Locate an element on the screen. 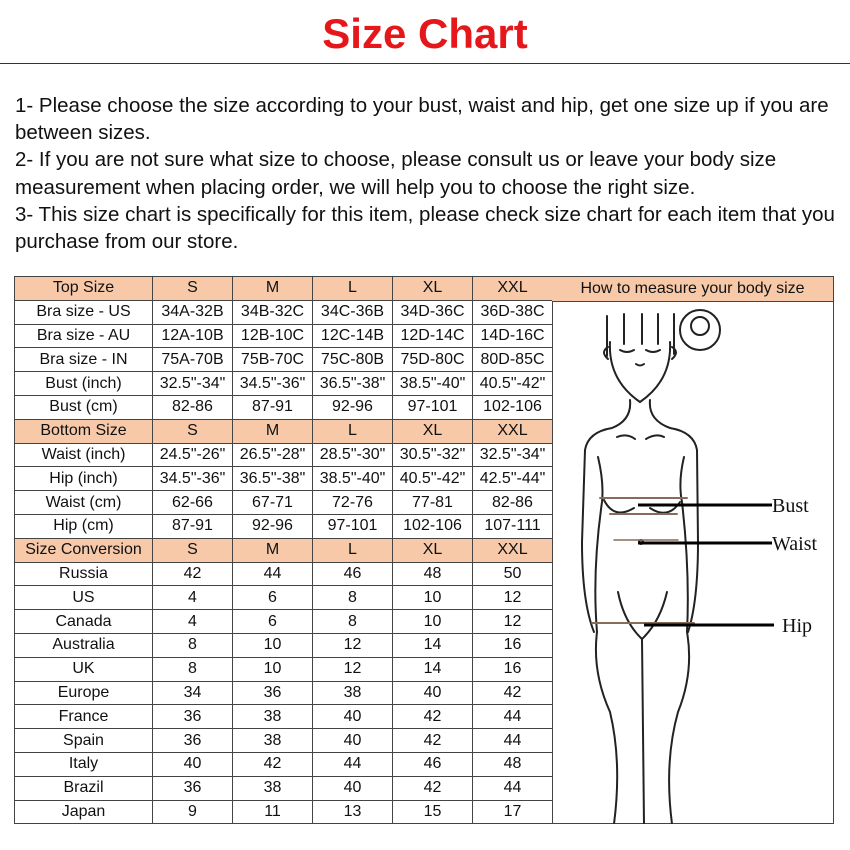 This screenshot has height=850, width=850. table-cell: 34 is located at coordinates (192, 693).